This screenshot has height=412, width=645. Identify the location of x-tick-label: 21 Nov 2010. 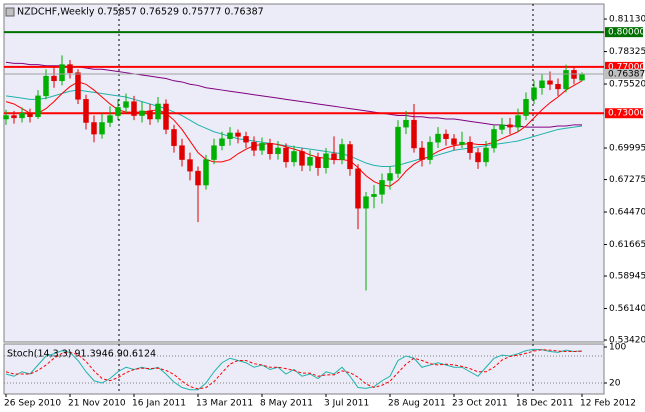
(97, 404).